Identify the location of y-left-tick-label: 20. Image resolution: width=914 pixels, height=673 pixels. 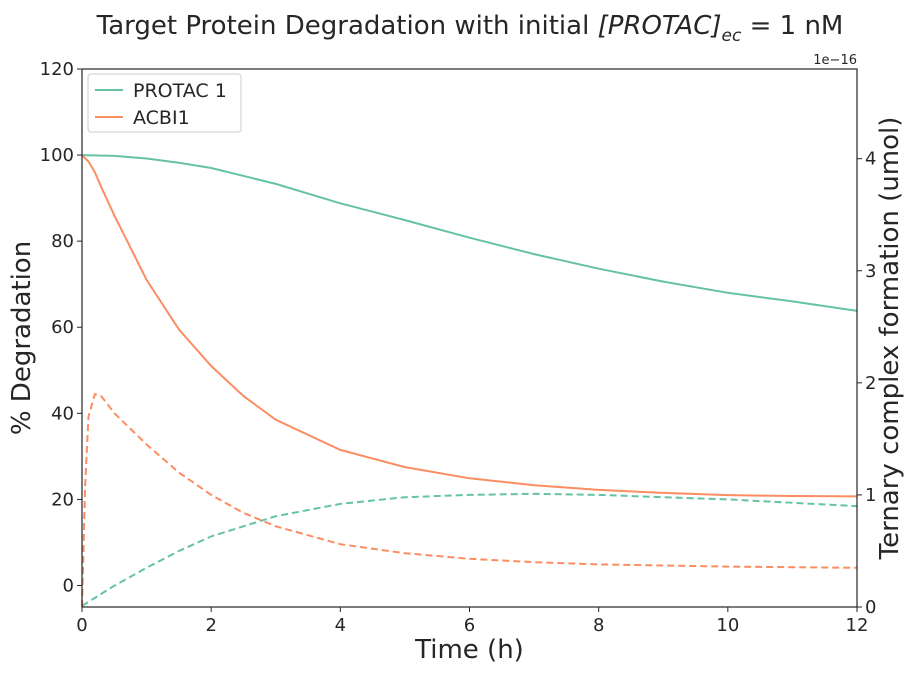
(62, 499).